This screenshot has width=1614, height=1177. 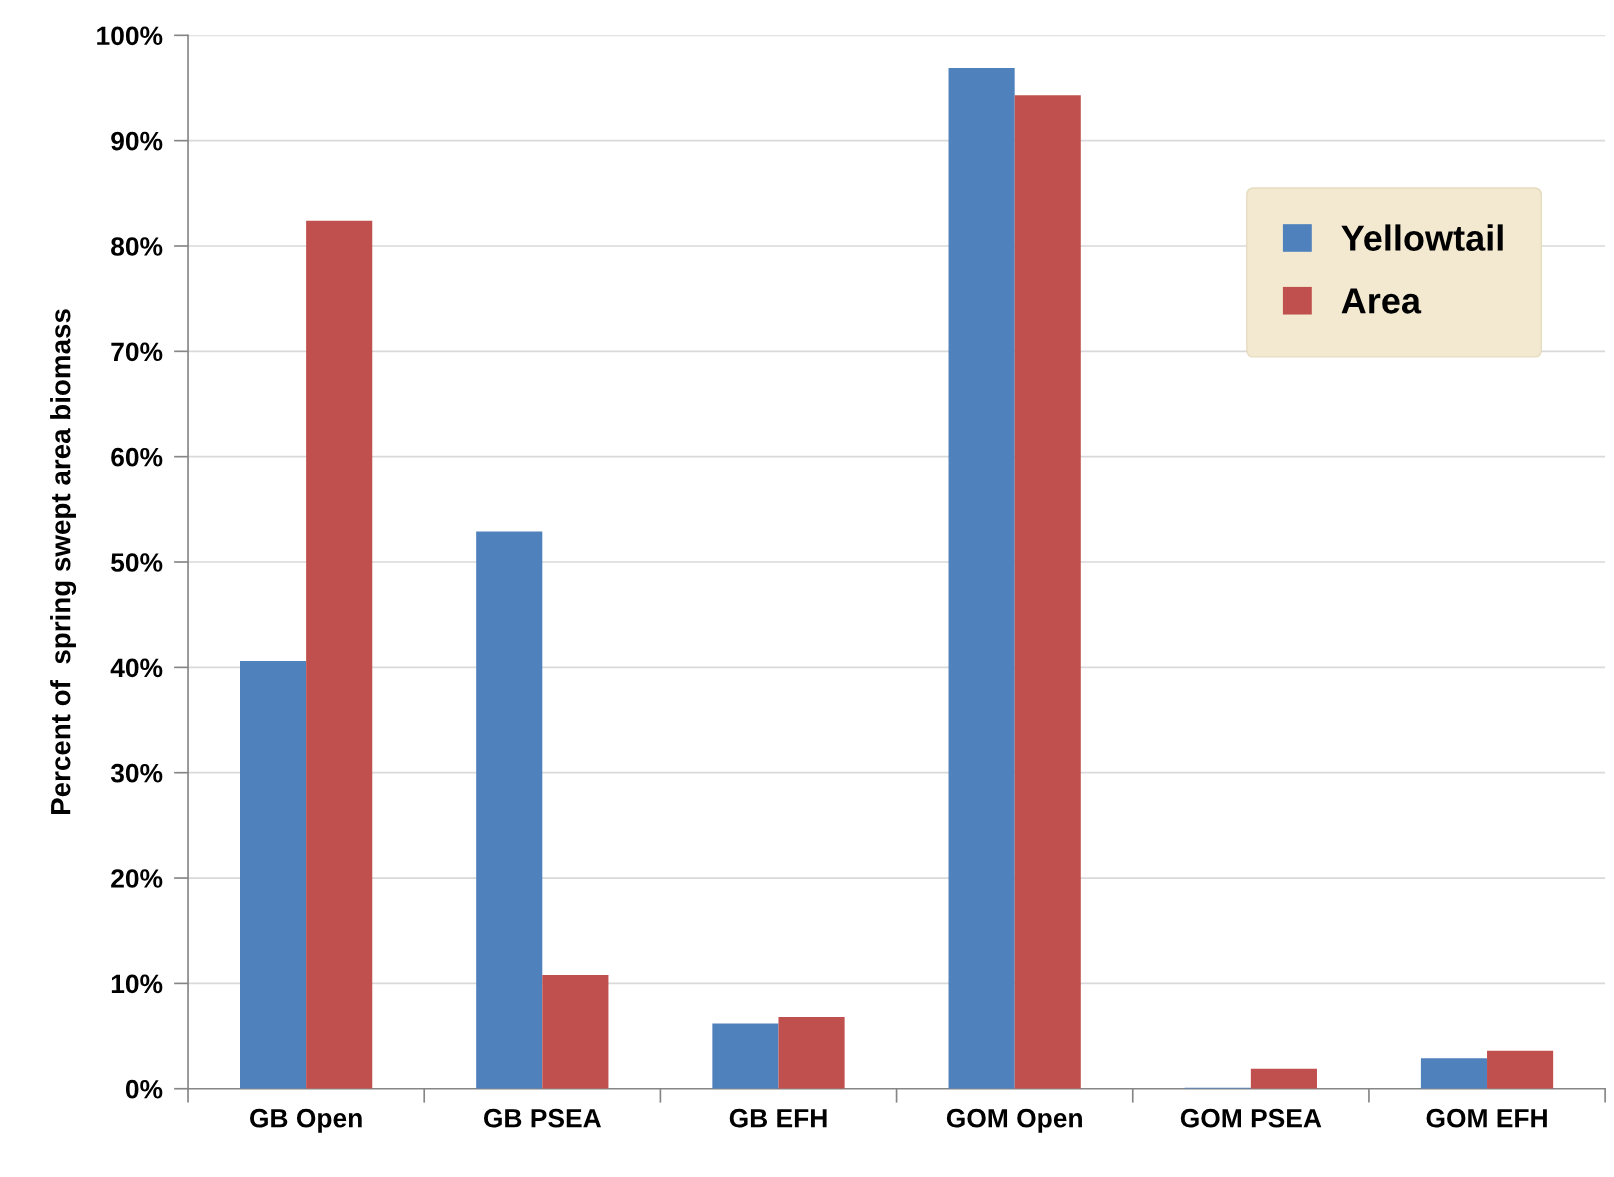 What do you see at coordinates (137, 984) in the screenshot?
I see `y-tick-label: 10%` at bounding box center [137, 984].